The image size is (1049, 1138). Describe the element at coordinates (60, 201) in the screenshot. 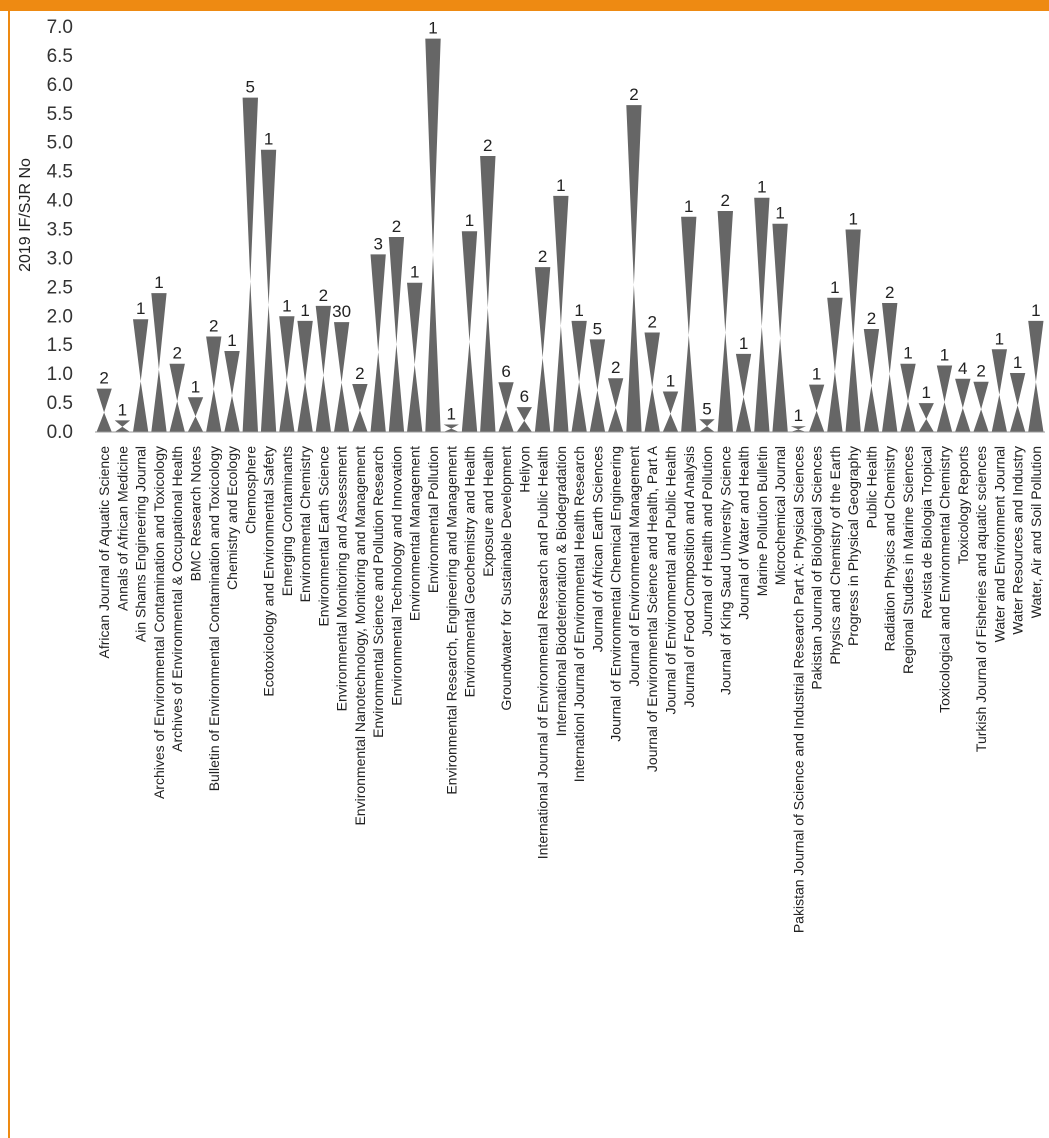

I see `y-tick-label: 4.0` at that location.